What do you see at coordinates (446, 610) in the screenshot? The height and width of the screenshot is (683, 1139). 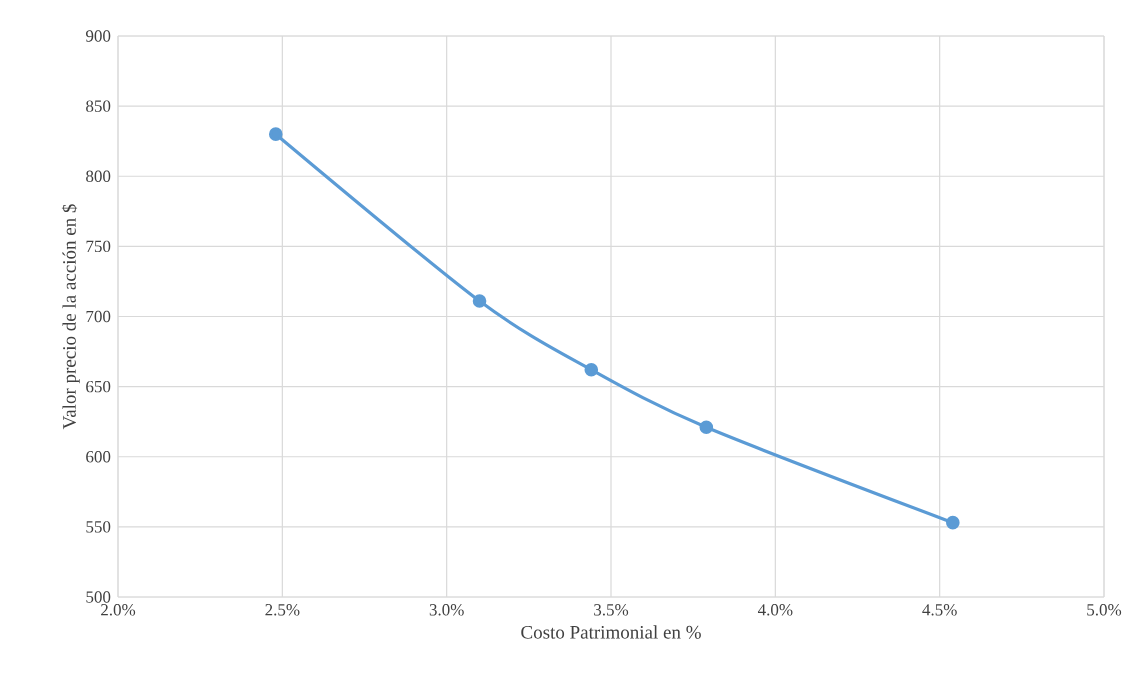 I see `x-tick-label: 3.0%` at bounding box center [446, 610].